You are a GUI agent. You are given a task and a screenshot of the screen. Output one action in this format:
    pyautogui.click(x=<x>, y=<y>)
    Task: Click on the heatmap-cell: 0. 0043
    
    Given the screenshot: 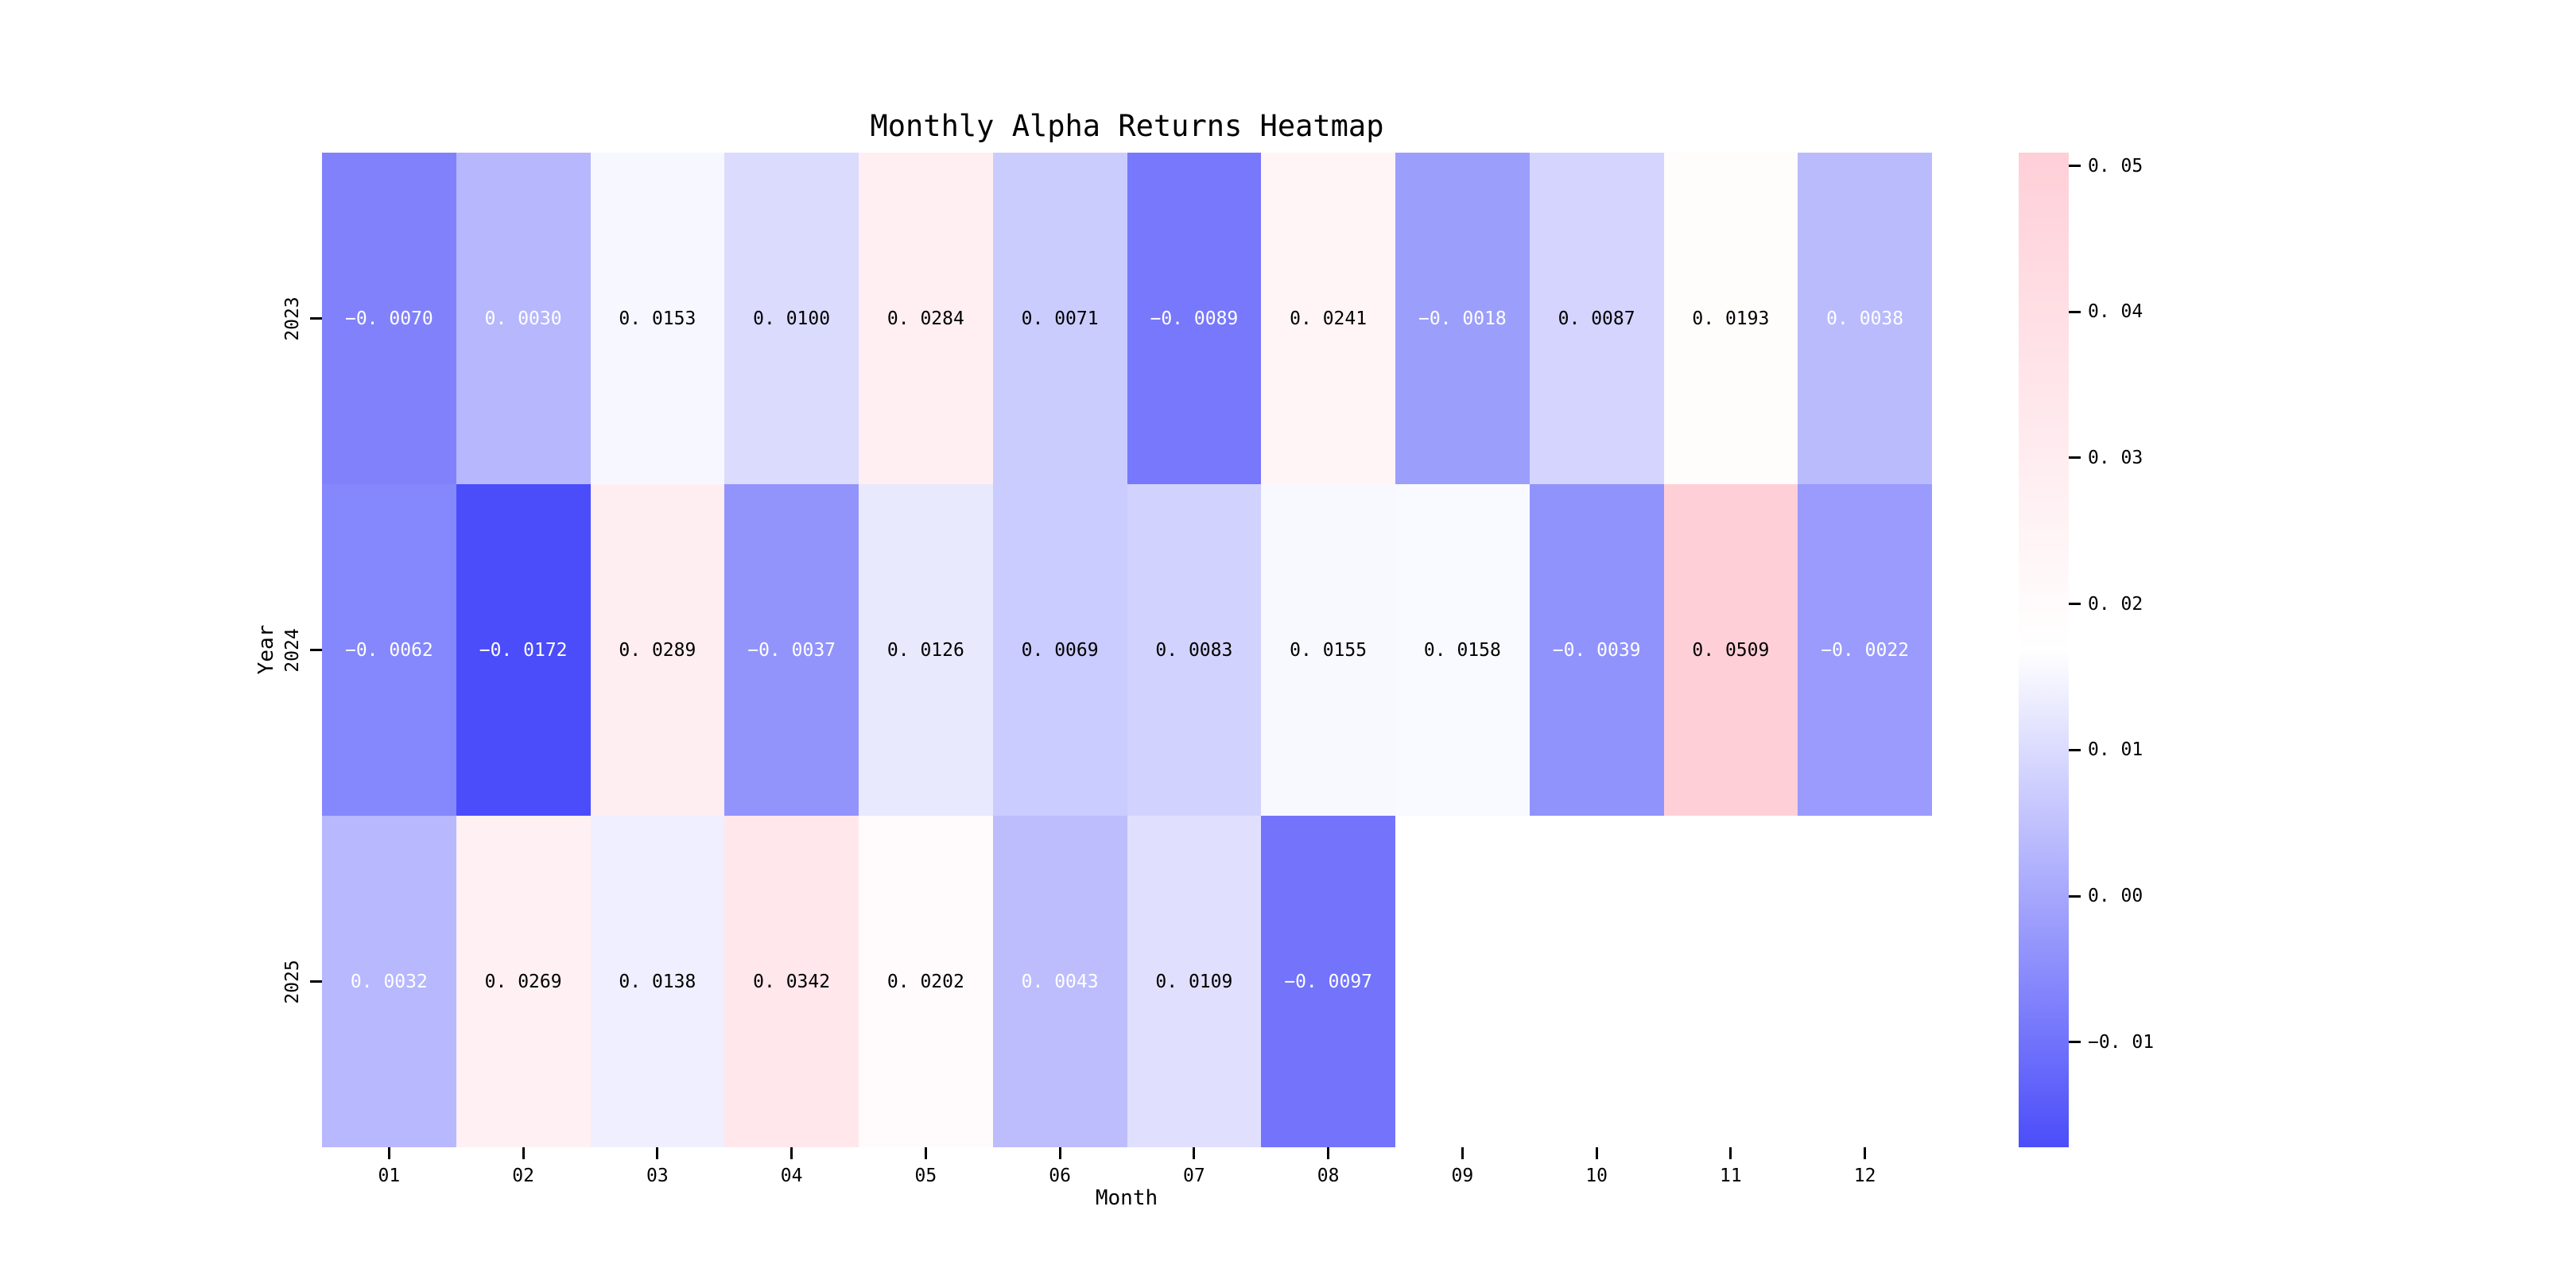 What is the action you would take?
    pyautogui.click(x=1059, y=982)
    